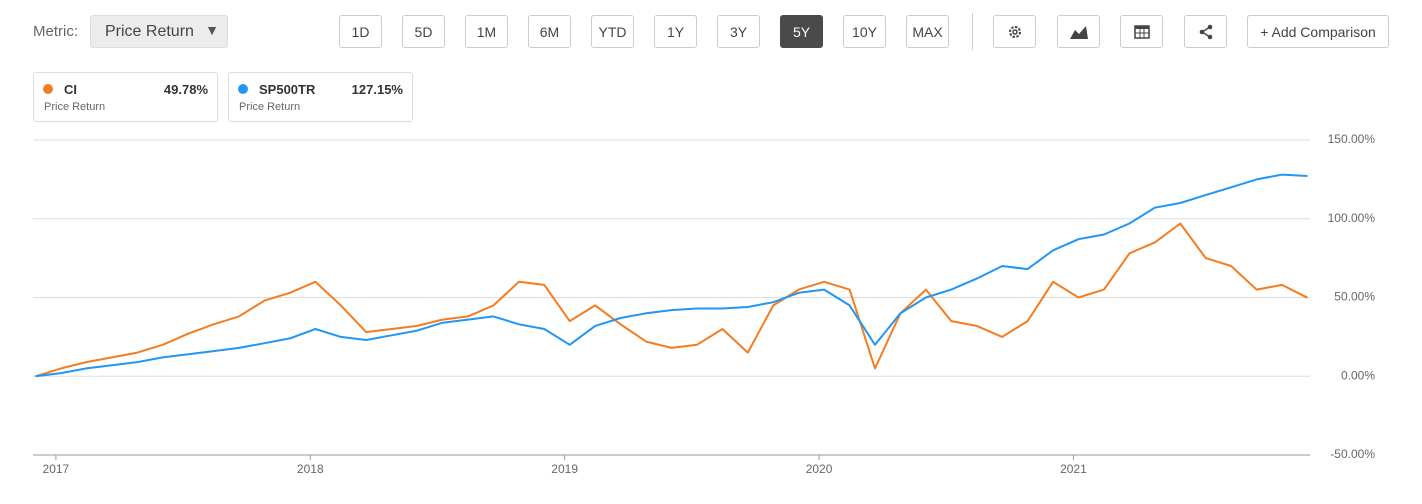  What do you see at coordinates (1205, 31) in the screenshot?
I see `share-button` at bounding box center [1205, 31].